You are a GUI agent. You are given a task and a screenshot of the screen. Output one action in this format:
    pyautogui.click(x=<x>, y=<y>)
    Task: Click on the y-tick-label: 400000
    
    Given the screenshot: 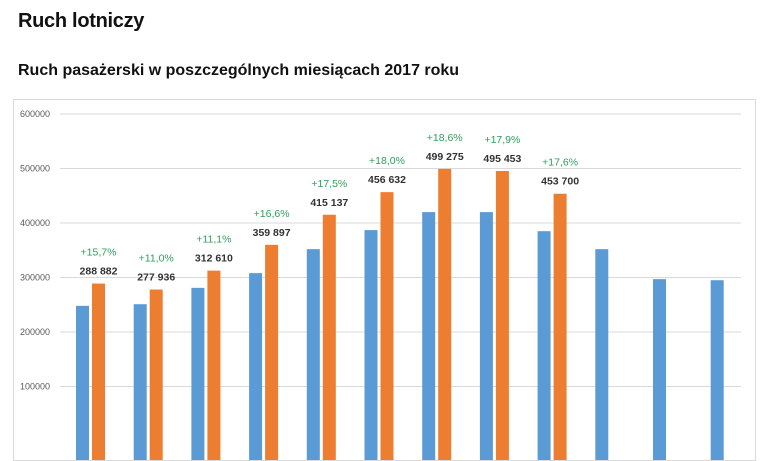 What is the action you would take?
    pyautogui.click(x=35, y=223)
    